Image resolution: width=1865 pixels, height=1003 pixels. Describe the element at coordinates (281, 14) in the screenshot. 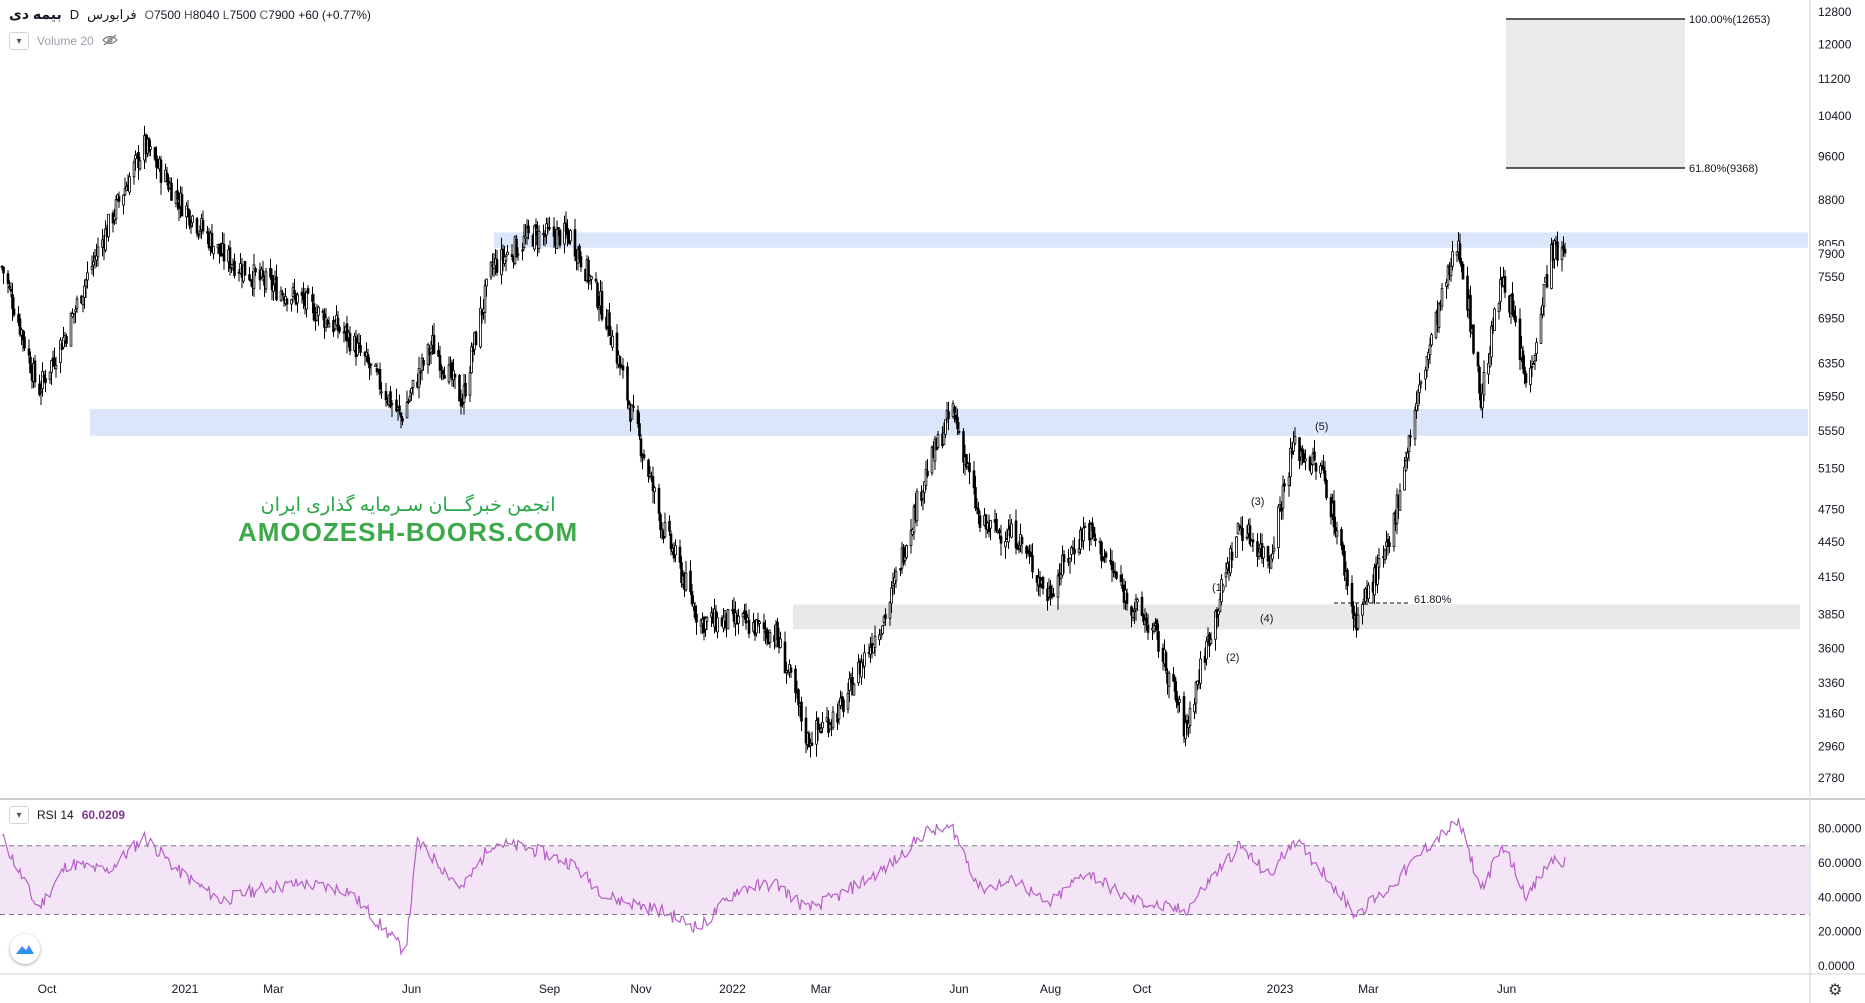

I see `close-value: 7900` at that location.